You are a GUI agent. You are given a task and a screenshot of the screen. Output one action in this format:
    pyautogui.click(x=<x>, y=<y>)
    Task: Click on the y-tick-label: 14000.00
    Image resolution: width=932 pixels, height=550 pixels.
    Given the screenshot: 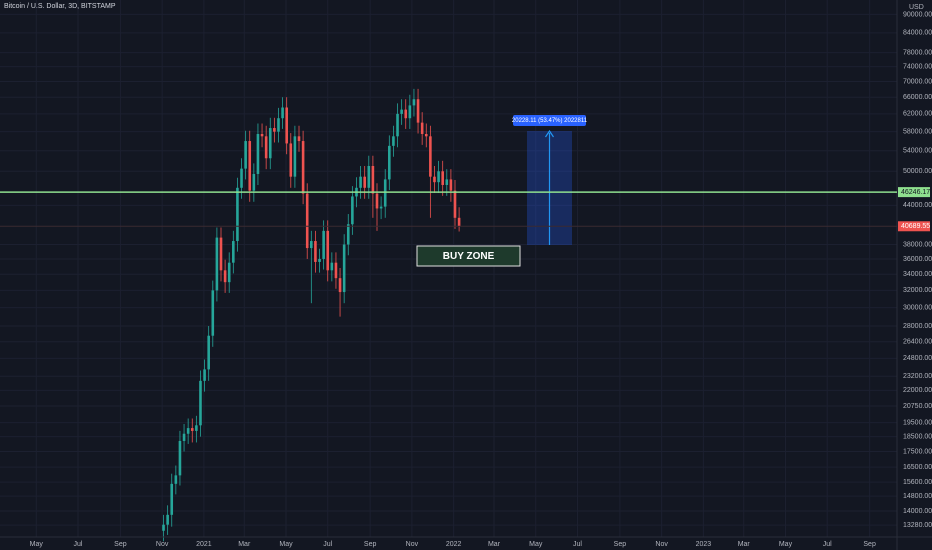 What is the action you would take?
    pyautogui.click(x=917, y=511)
    